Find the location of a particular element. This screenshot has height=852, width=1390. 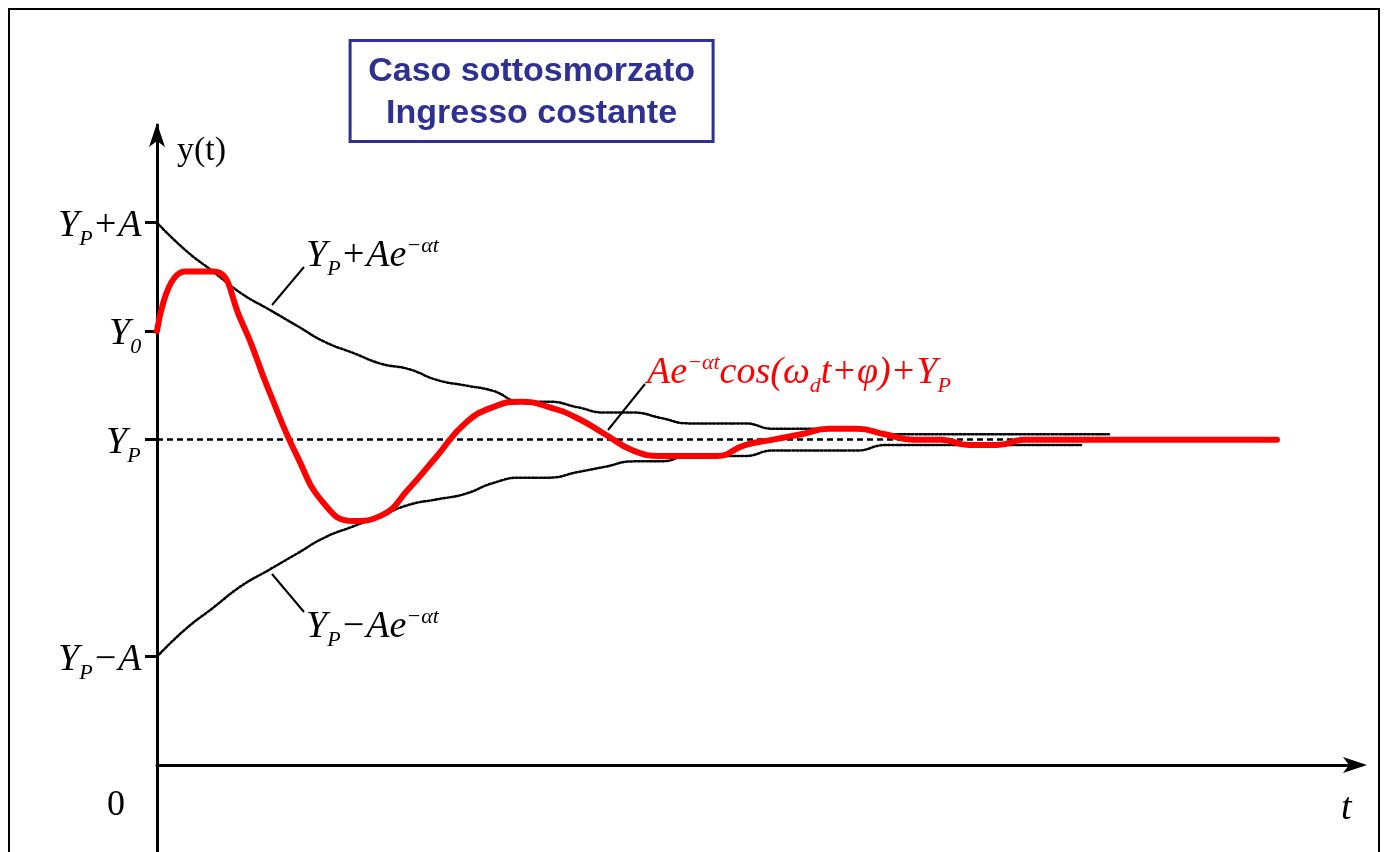

text: Y$_{0}$ is located at coordinates (125, 334).